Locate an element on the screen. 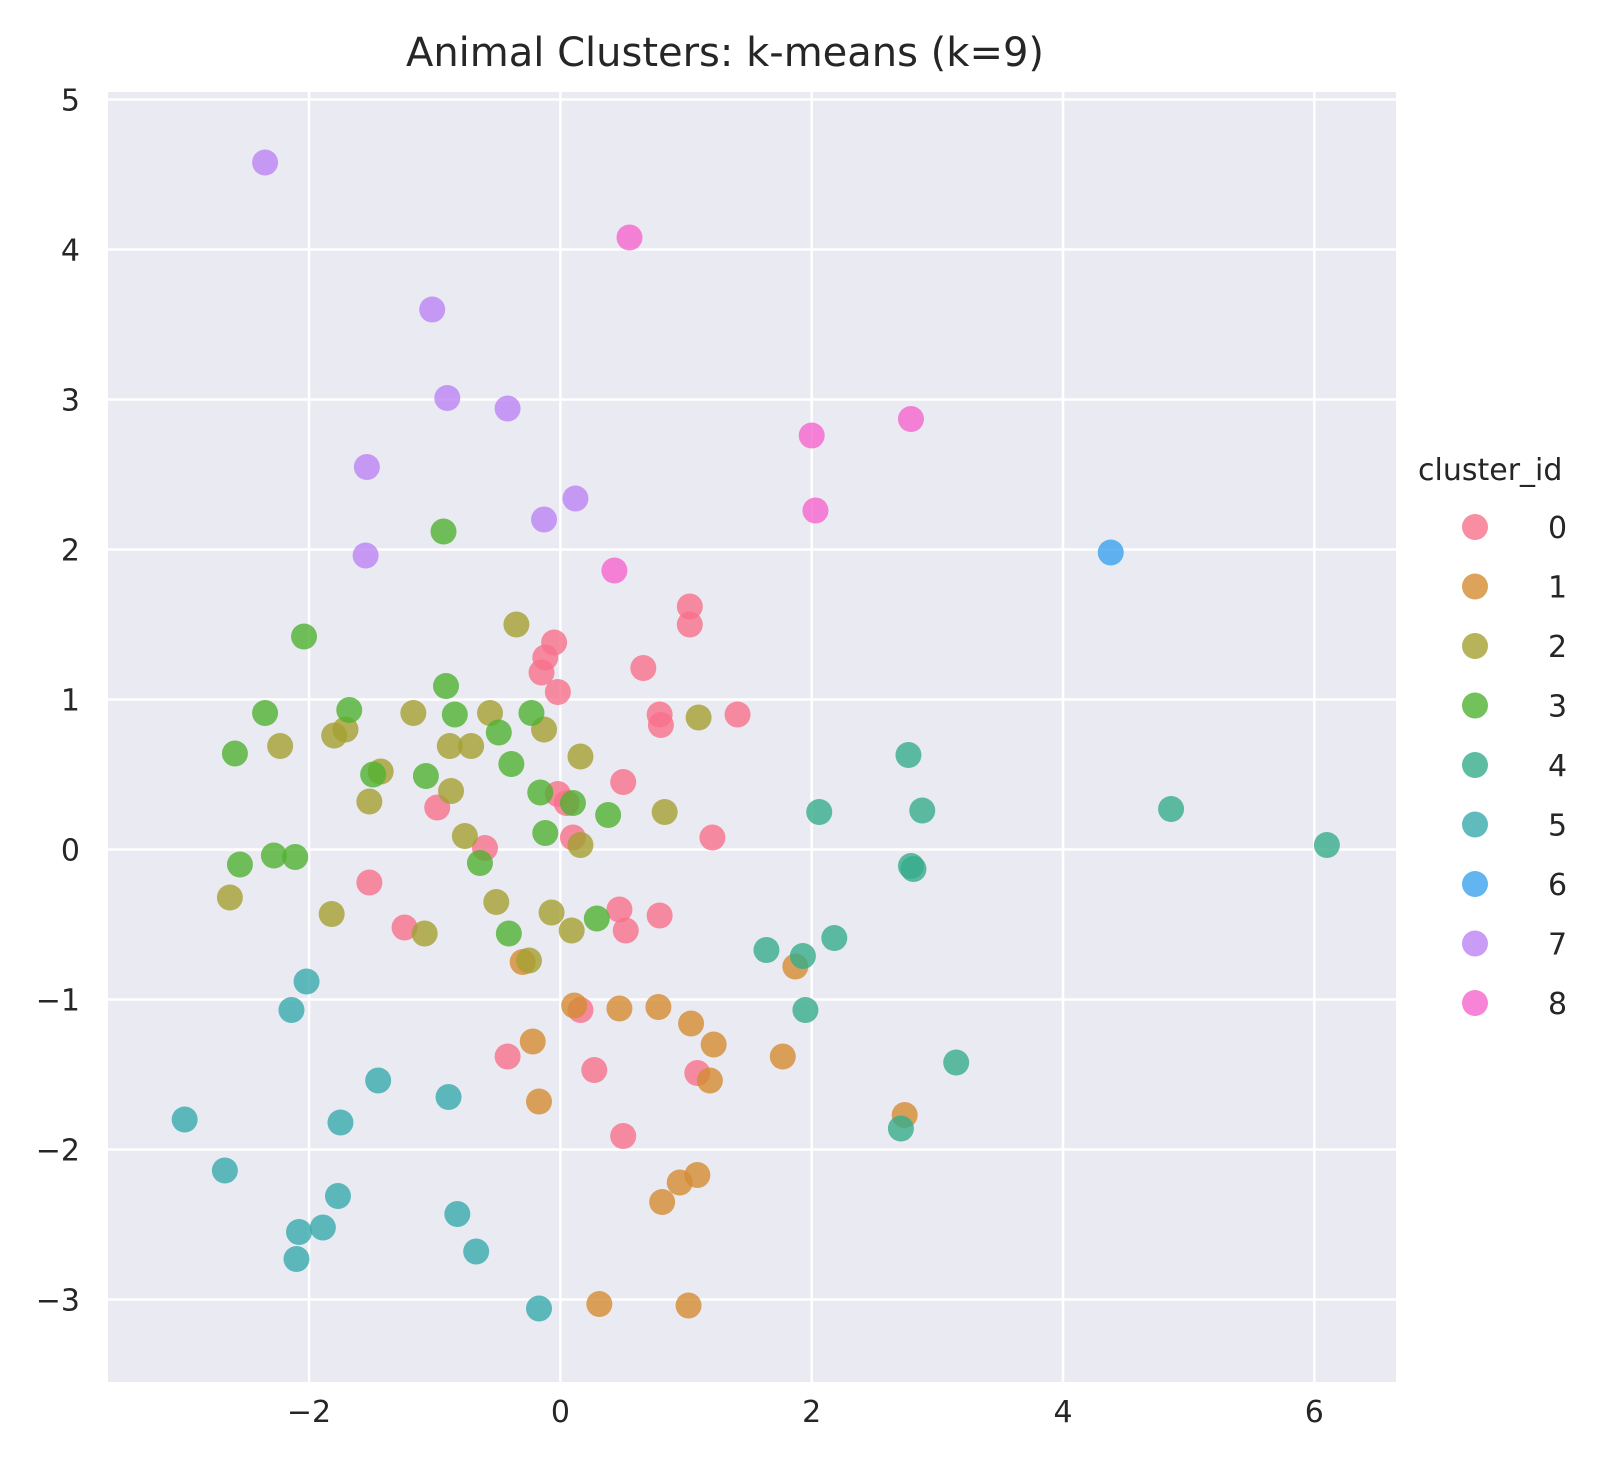 Image resolution: width=1612 pixels, height=1464 pixels. legend-label: 2 is located at coordinates (1557, 647).